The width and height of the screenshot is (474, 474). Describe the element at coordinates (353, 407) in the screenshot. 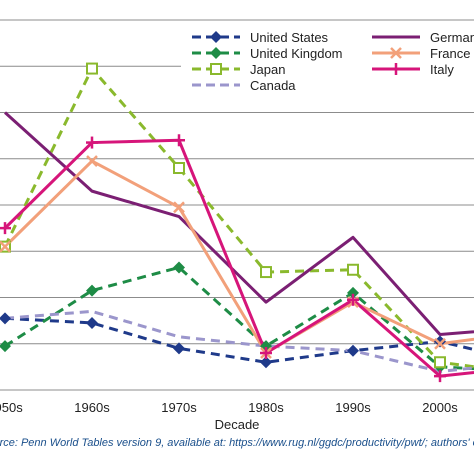

I see `x-tick-label: 1990s` at that location.